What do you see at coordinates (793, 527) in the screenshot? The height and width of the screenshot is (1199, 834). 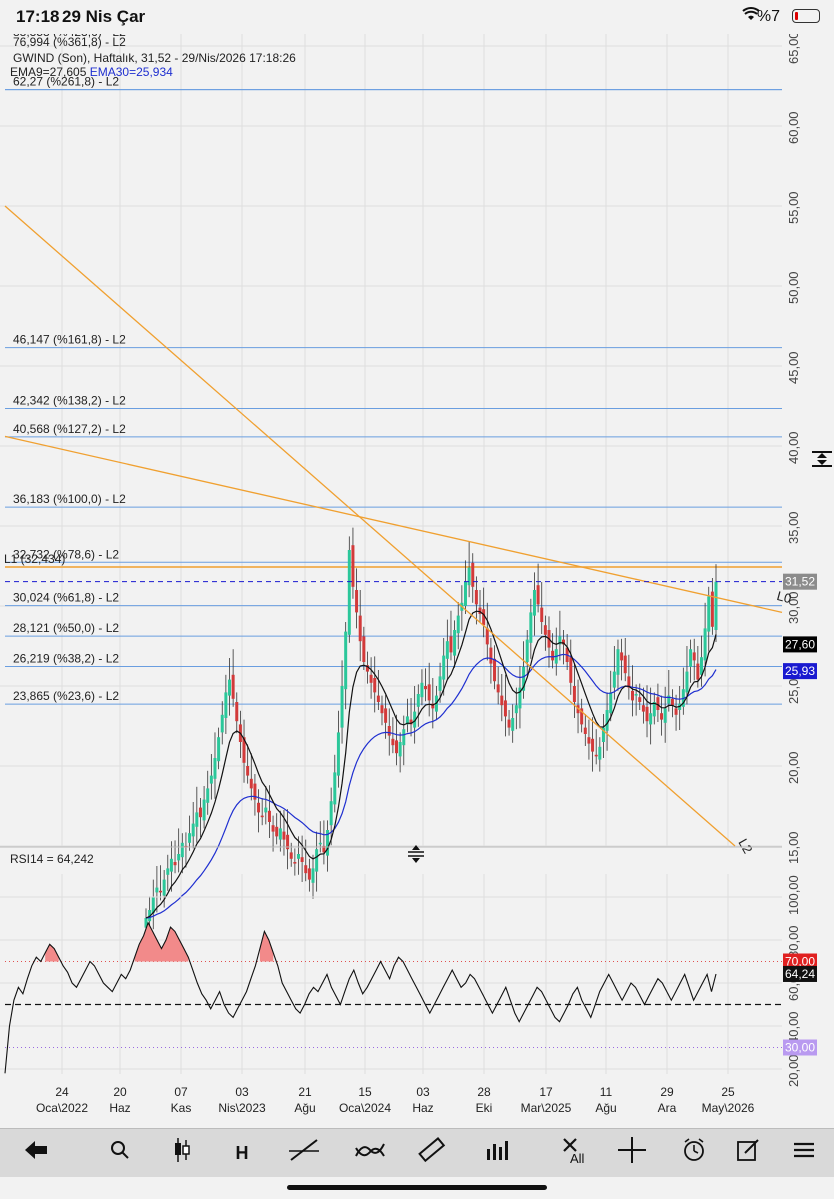 I see `y-tick-label: 35,00` at bounding box center [793, 527].